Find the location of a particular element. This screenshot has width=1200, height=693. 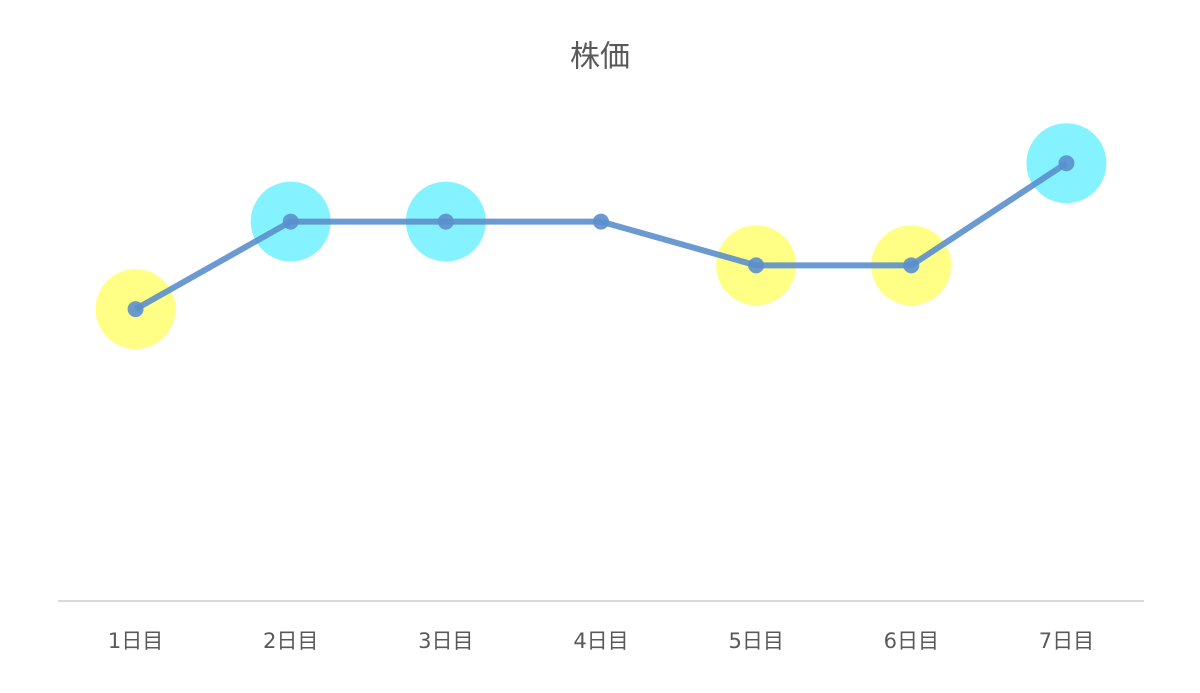

x-tick-label: 6日目 is located at coordinates (911, 641).